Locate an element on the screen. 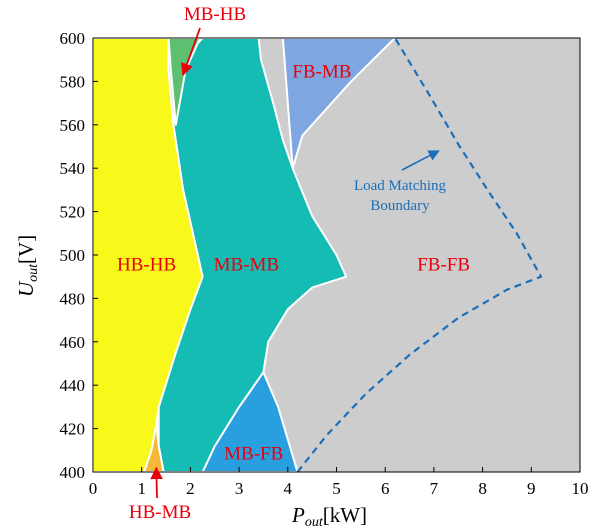 The height and width of the screenshot is (532, 615). x-tick-label: 3 is located at coordinates (239, 488).